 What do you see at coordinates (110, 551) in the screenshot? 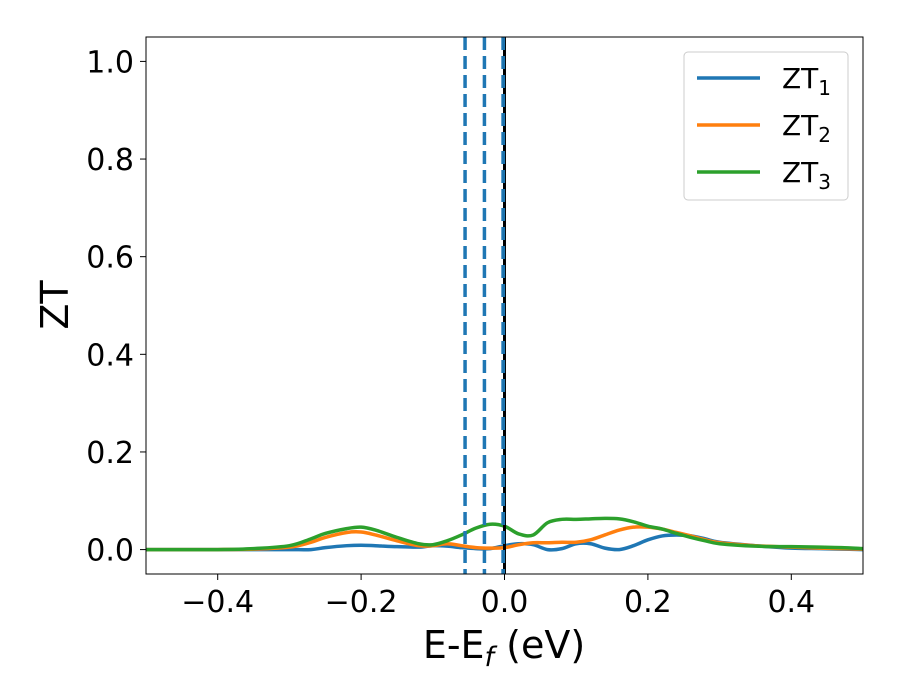
I see `y-tick-label: 0.0` at bounding box center [110, 551].